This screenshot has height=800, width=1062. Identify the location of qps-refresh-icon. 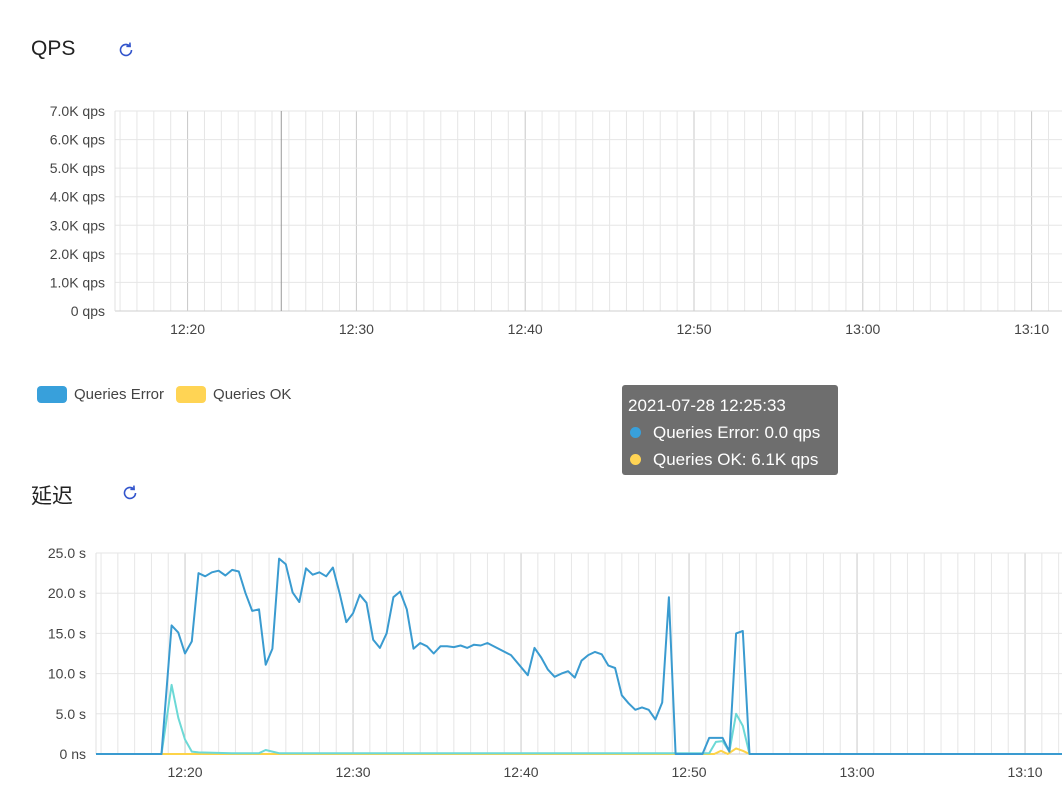
(126, 50).